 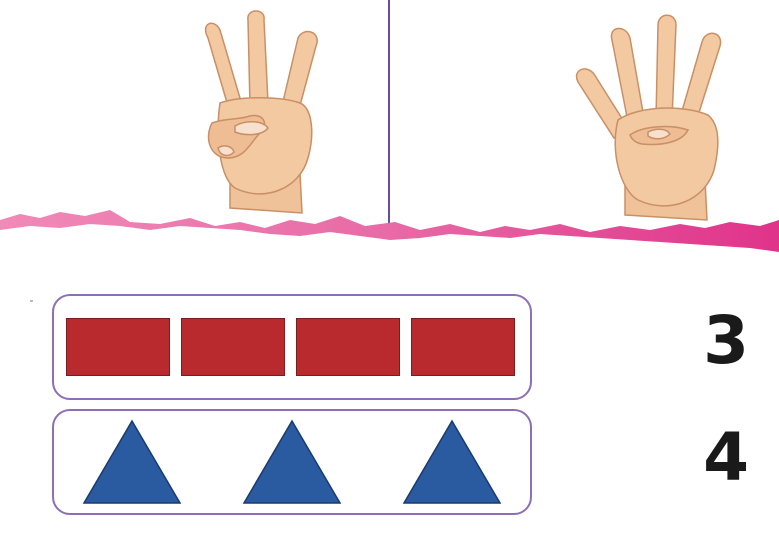 What do you see at coordinates (292, 347) in the screenshot?
I see `squares-row-box` at bounding box center [292, 347].